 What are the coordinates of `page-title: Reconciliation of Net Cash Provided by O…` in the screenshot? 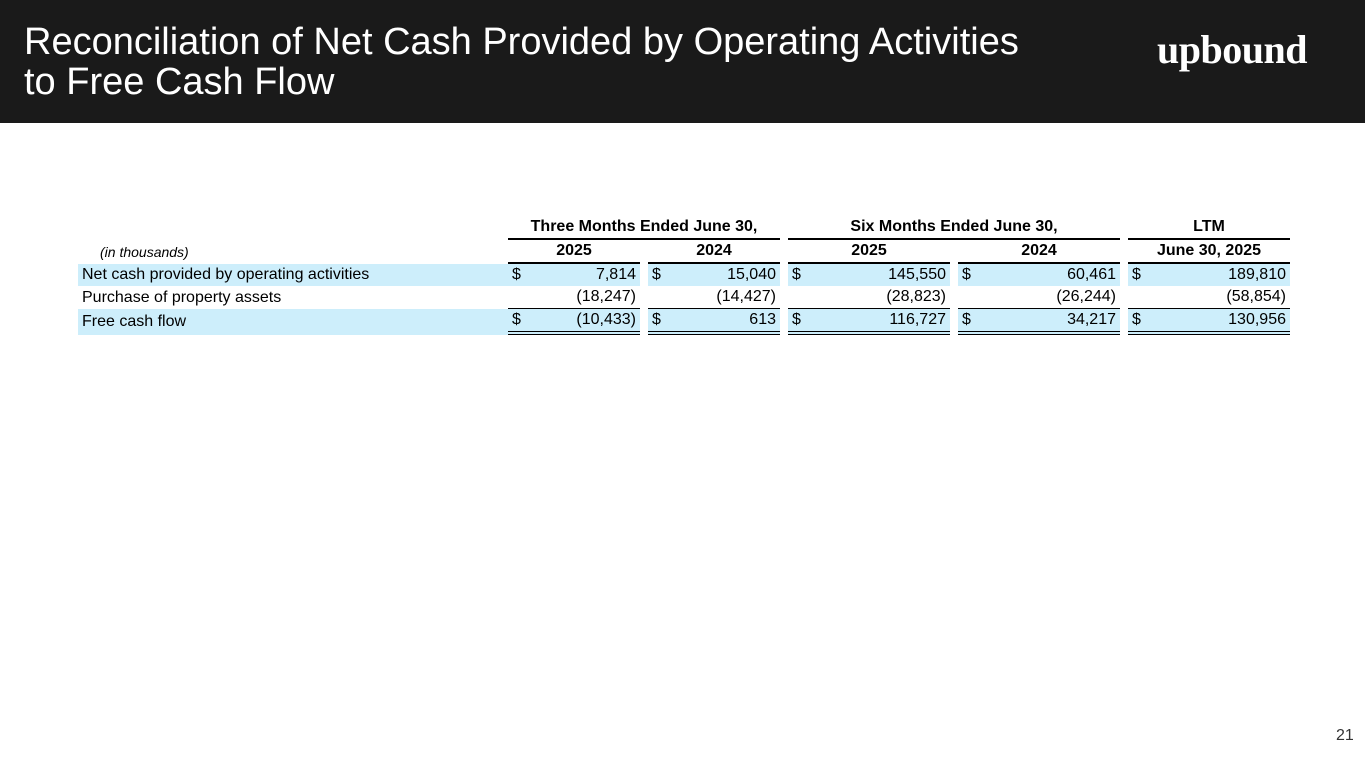 It's located at (521, 62).